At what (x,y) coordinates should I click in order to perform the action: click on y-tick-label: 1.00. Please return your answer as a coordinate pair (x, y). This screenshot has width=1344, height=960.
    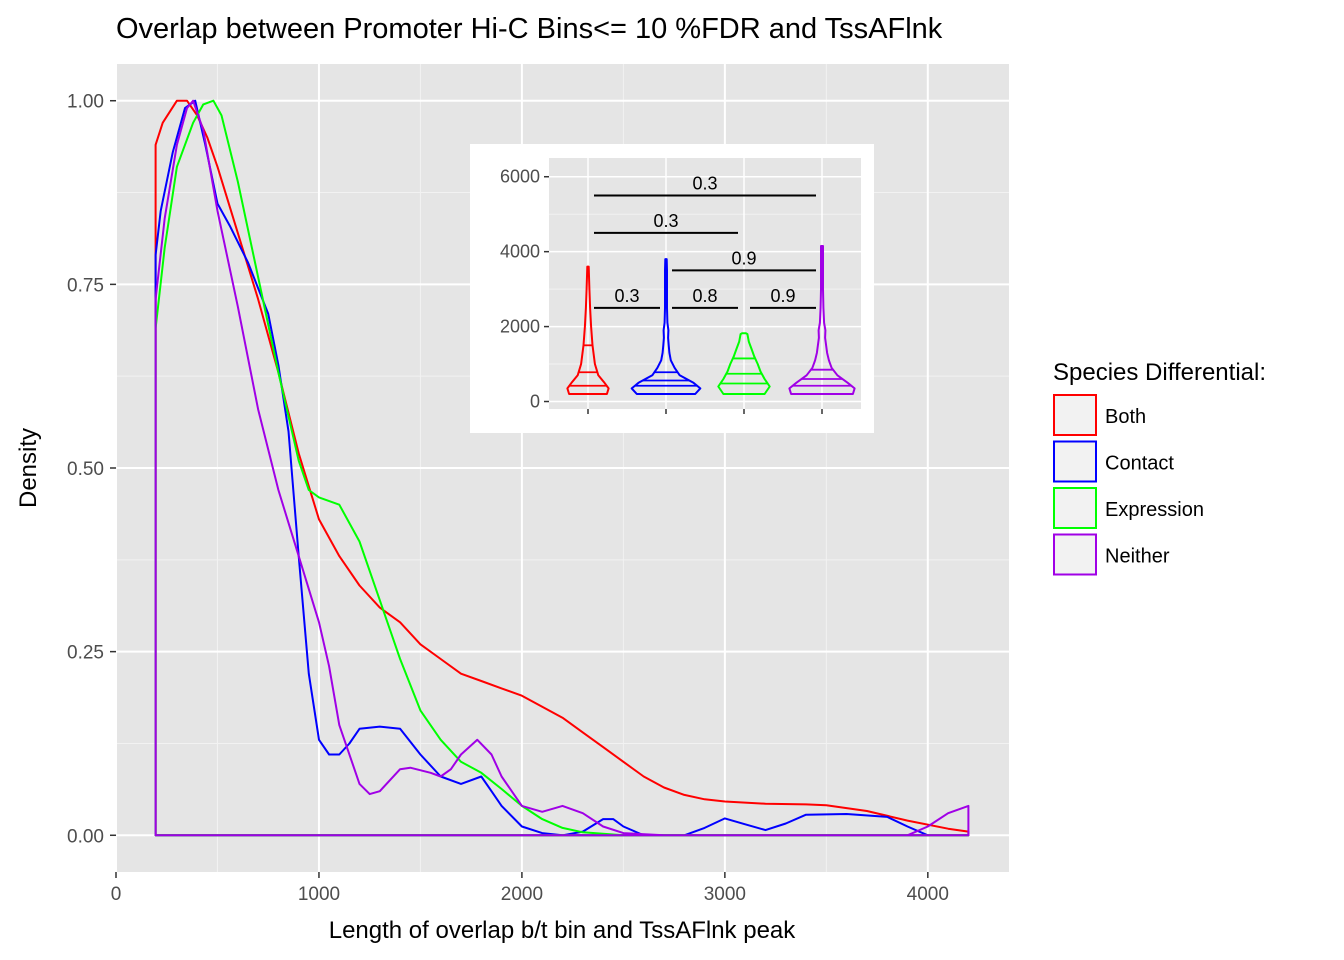
    Looking at the image, I should click on (85, 102).